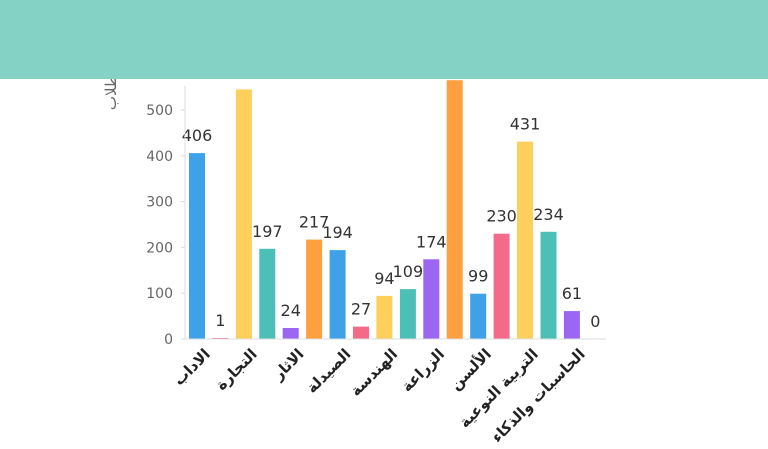 The image size is (768, 449). I want to click on bar-value-label: 194, so click(337, 232).